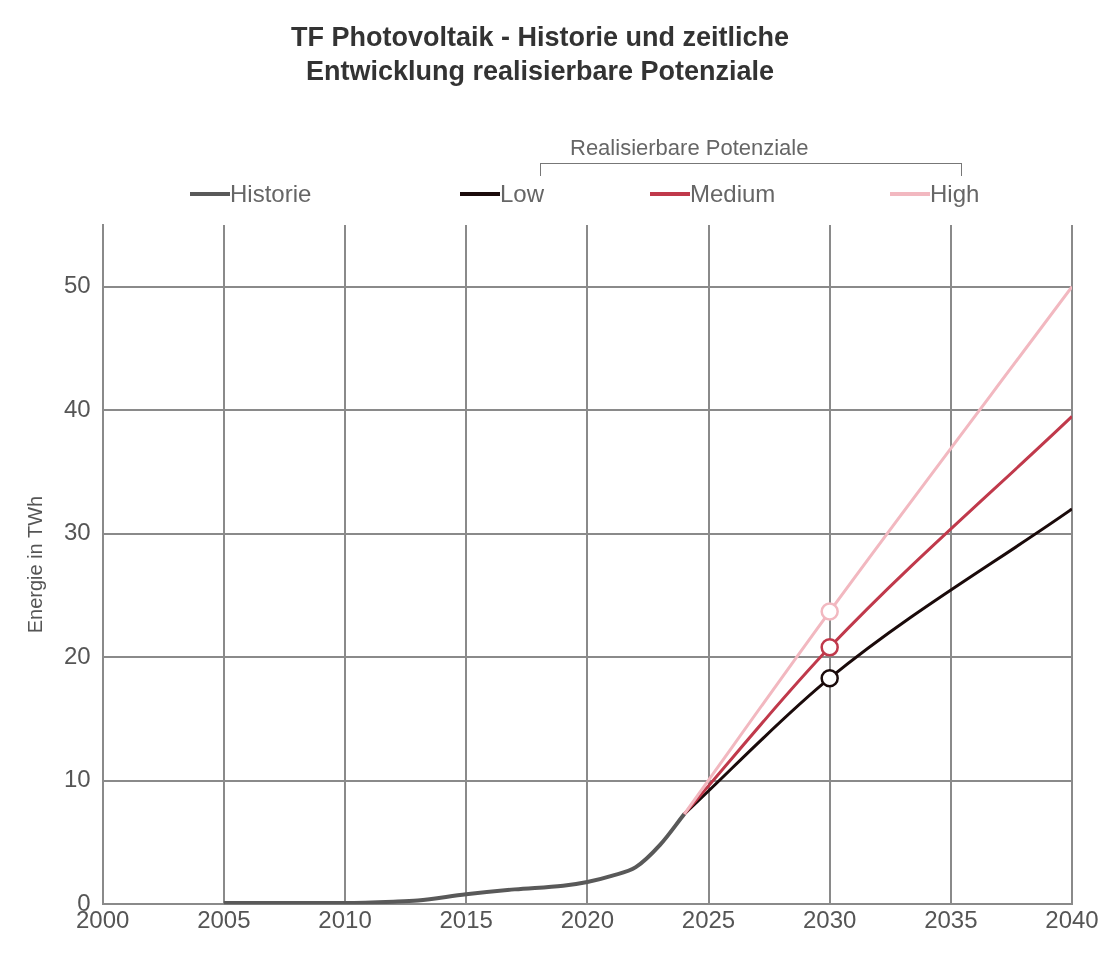 Image resolution: width=1102 pixels, height=979 pixels. Describe the element at coordinates (522, 194) in the screenshot. I see `legend-label: Low` at that location.